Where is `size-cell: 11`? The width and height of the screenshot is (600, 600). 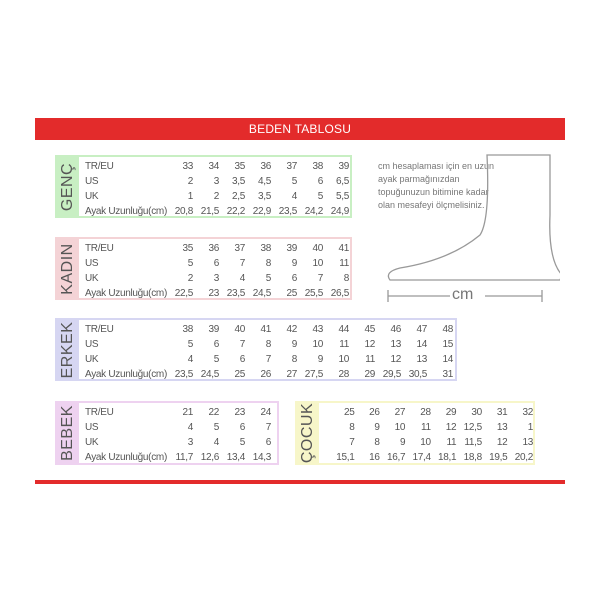 size-cell: 11 is located at coordinates (451, 442).